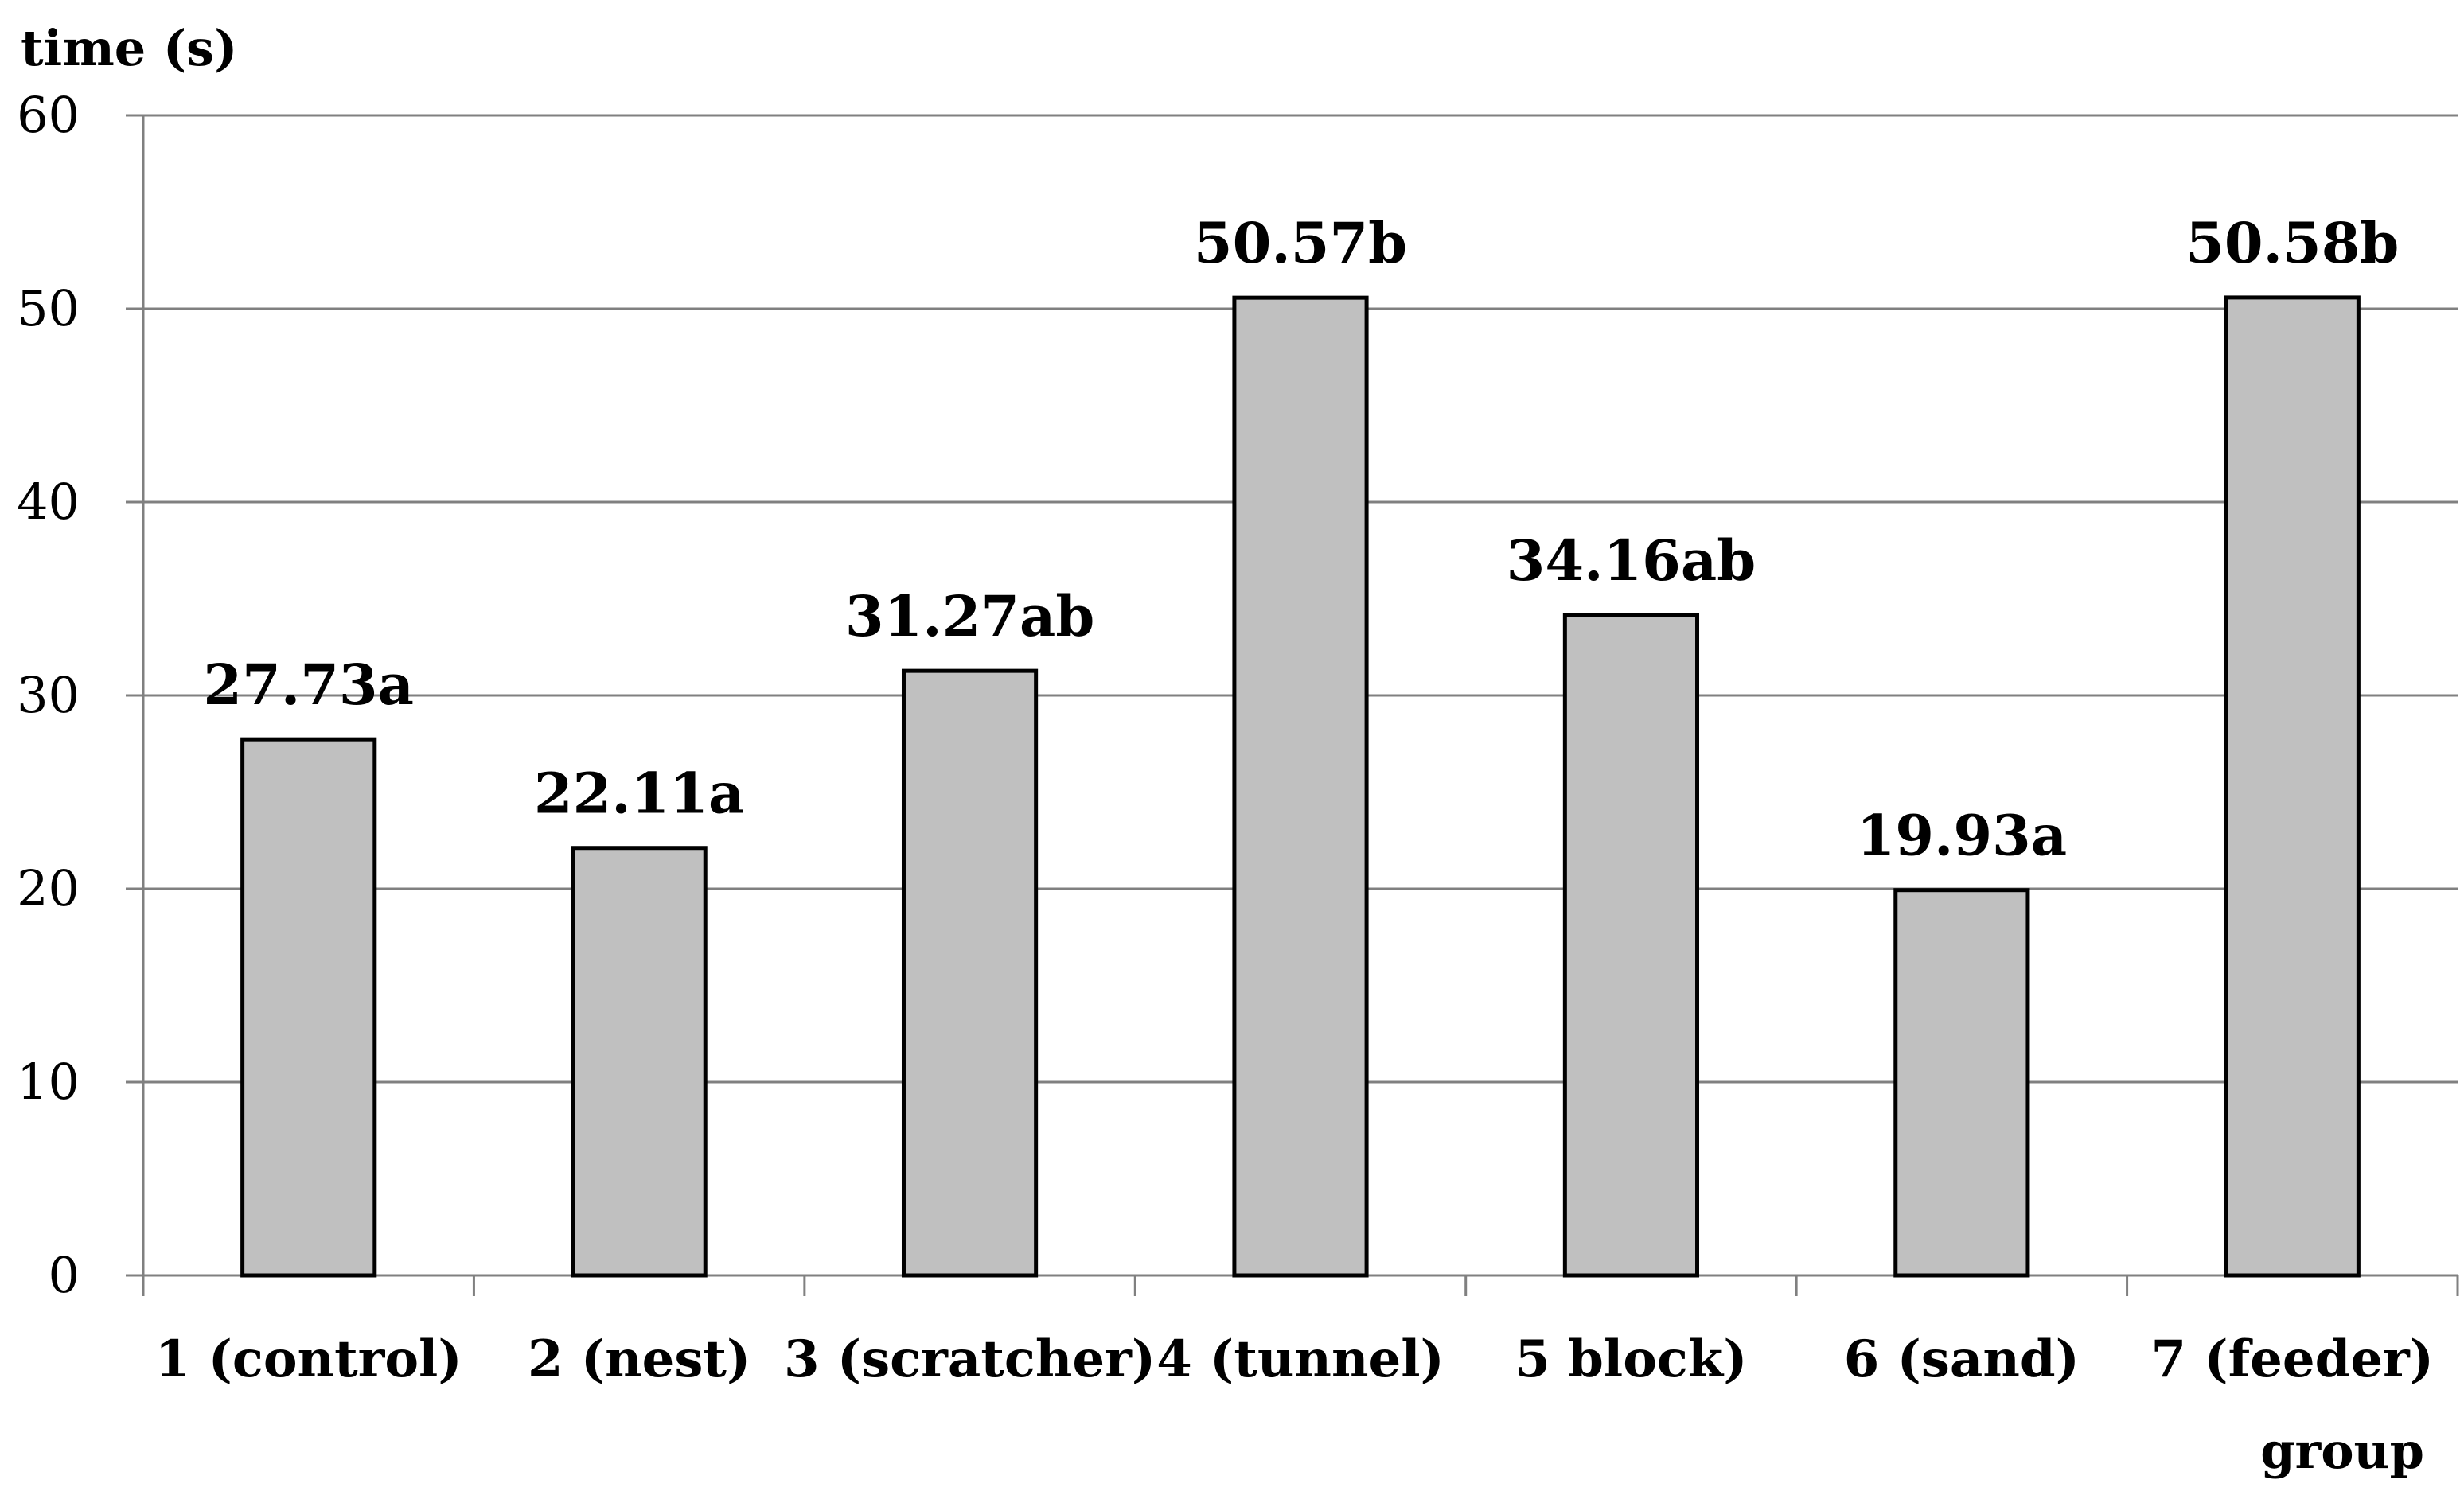 The width and height of the screenshot is (2464, 1499). I want to click on data-label: 27.73a, so click(309, 685).